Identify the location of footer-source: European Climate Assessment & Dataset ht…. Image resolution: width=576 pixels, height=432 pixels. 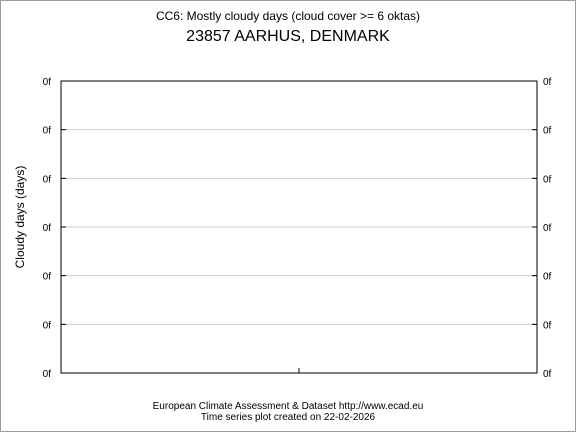
(288, 406).